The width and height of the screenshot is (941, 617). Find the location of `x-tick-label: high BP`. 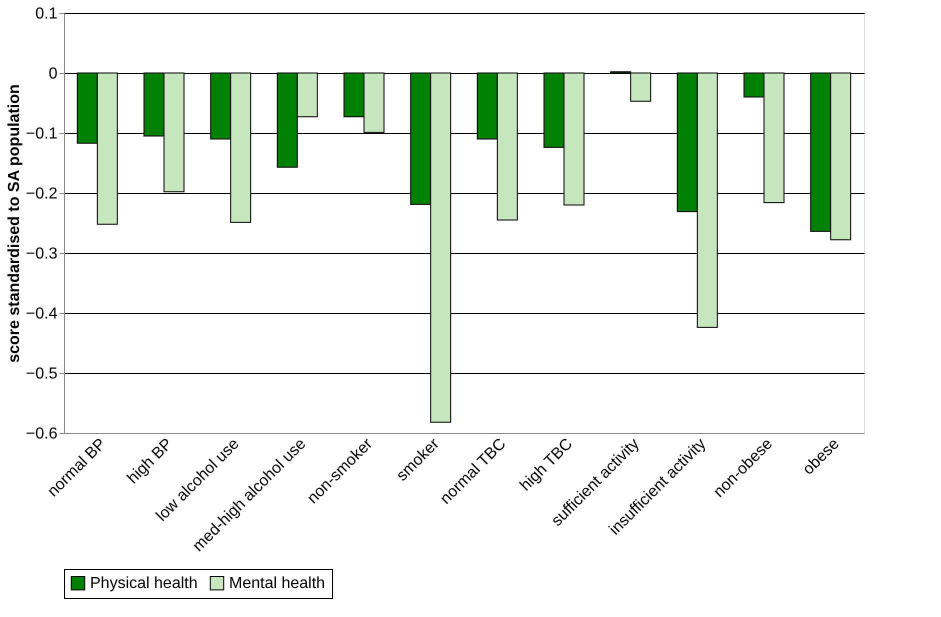

x-tick-label: high BP is located at coordinates (150, 462).